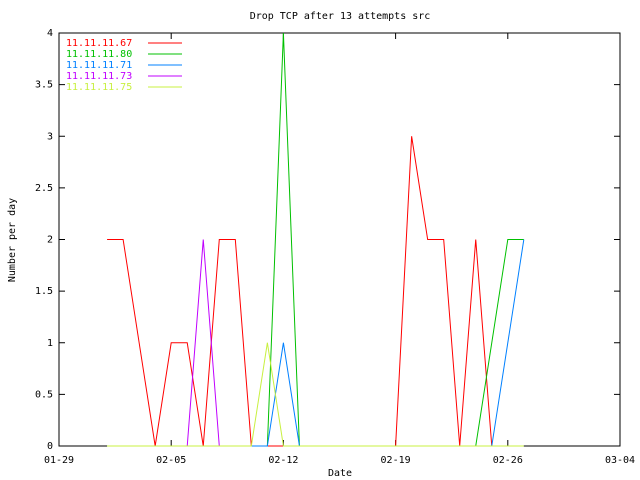  What do you see at coordinates (50, 33) in the screenshot?
I see `y-tick-label: 4` at bounding box center [50, 33].